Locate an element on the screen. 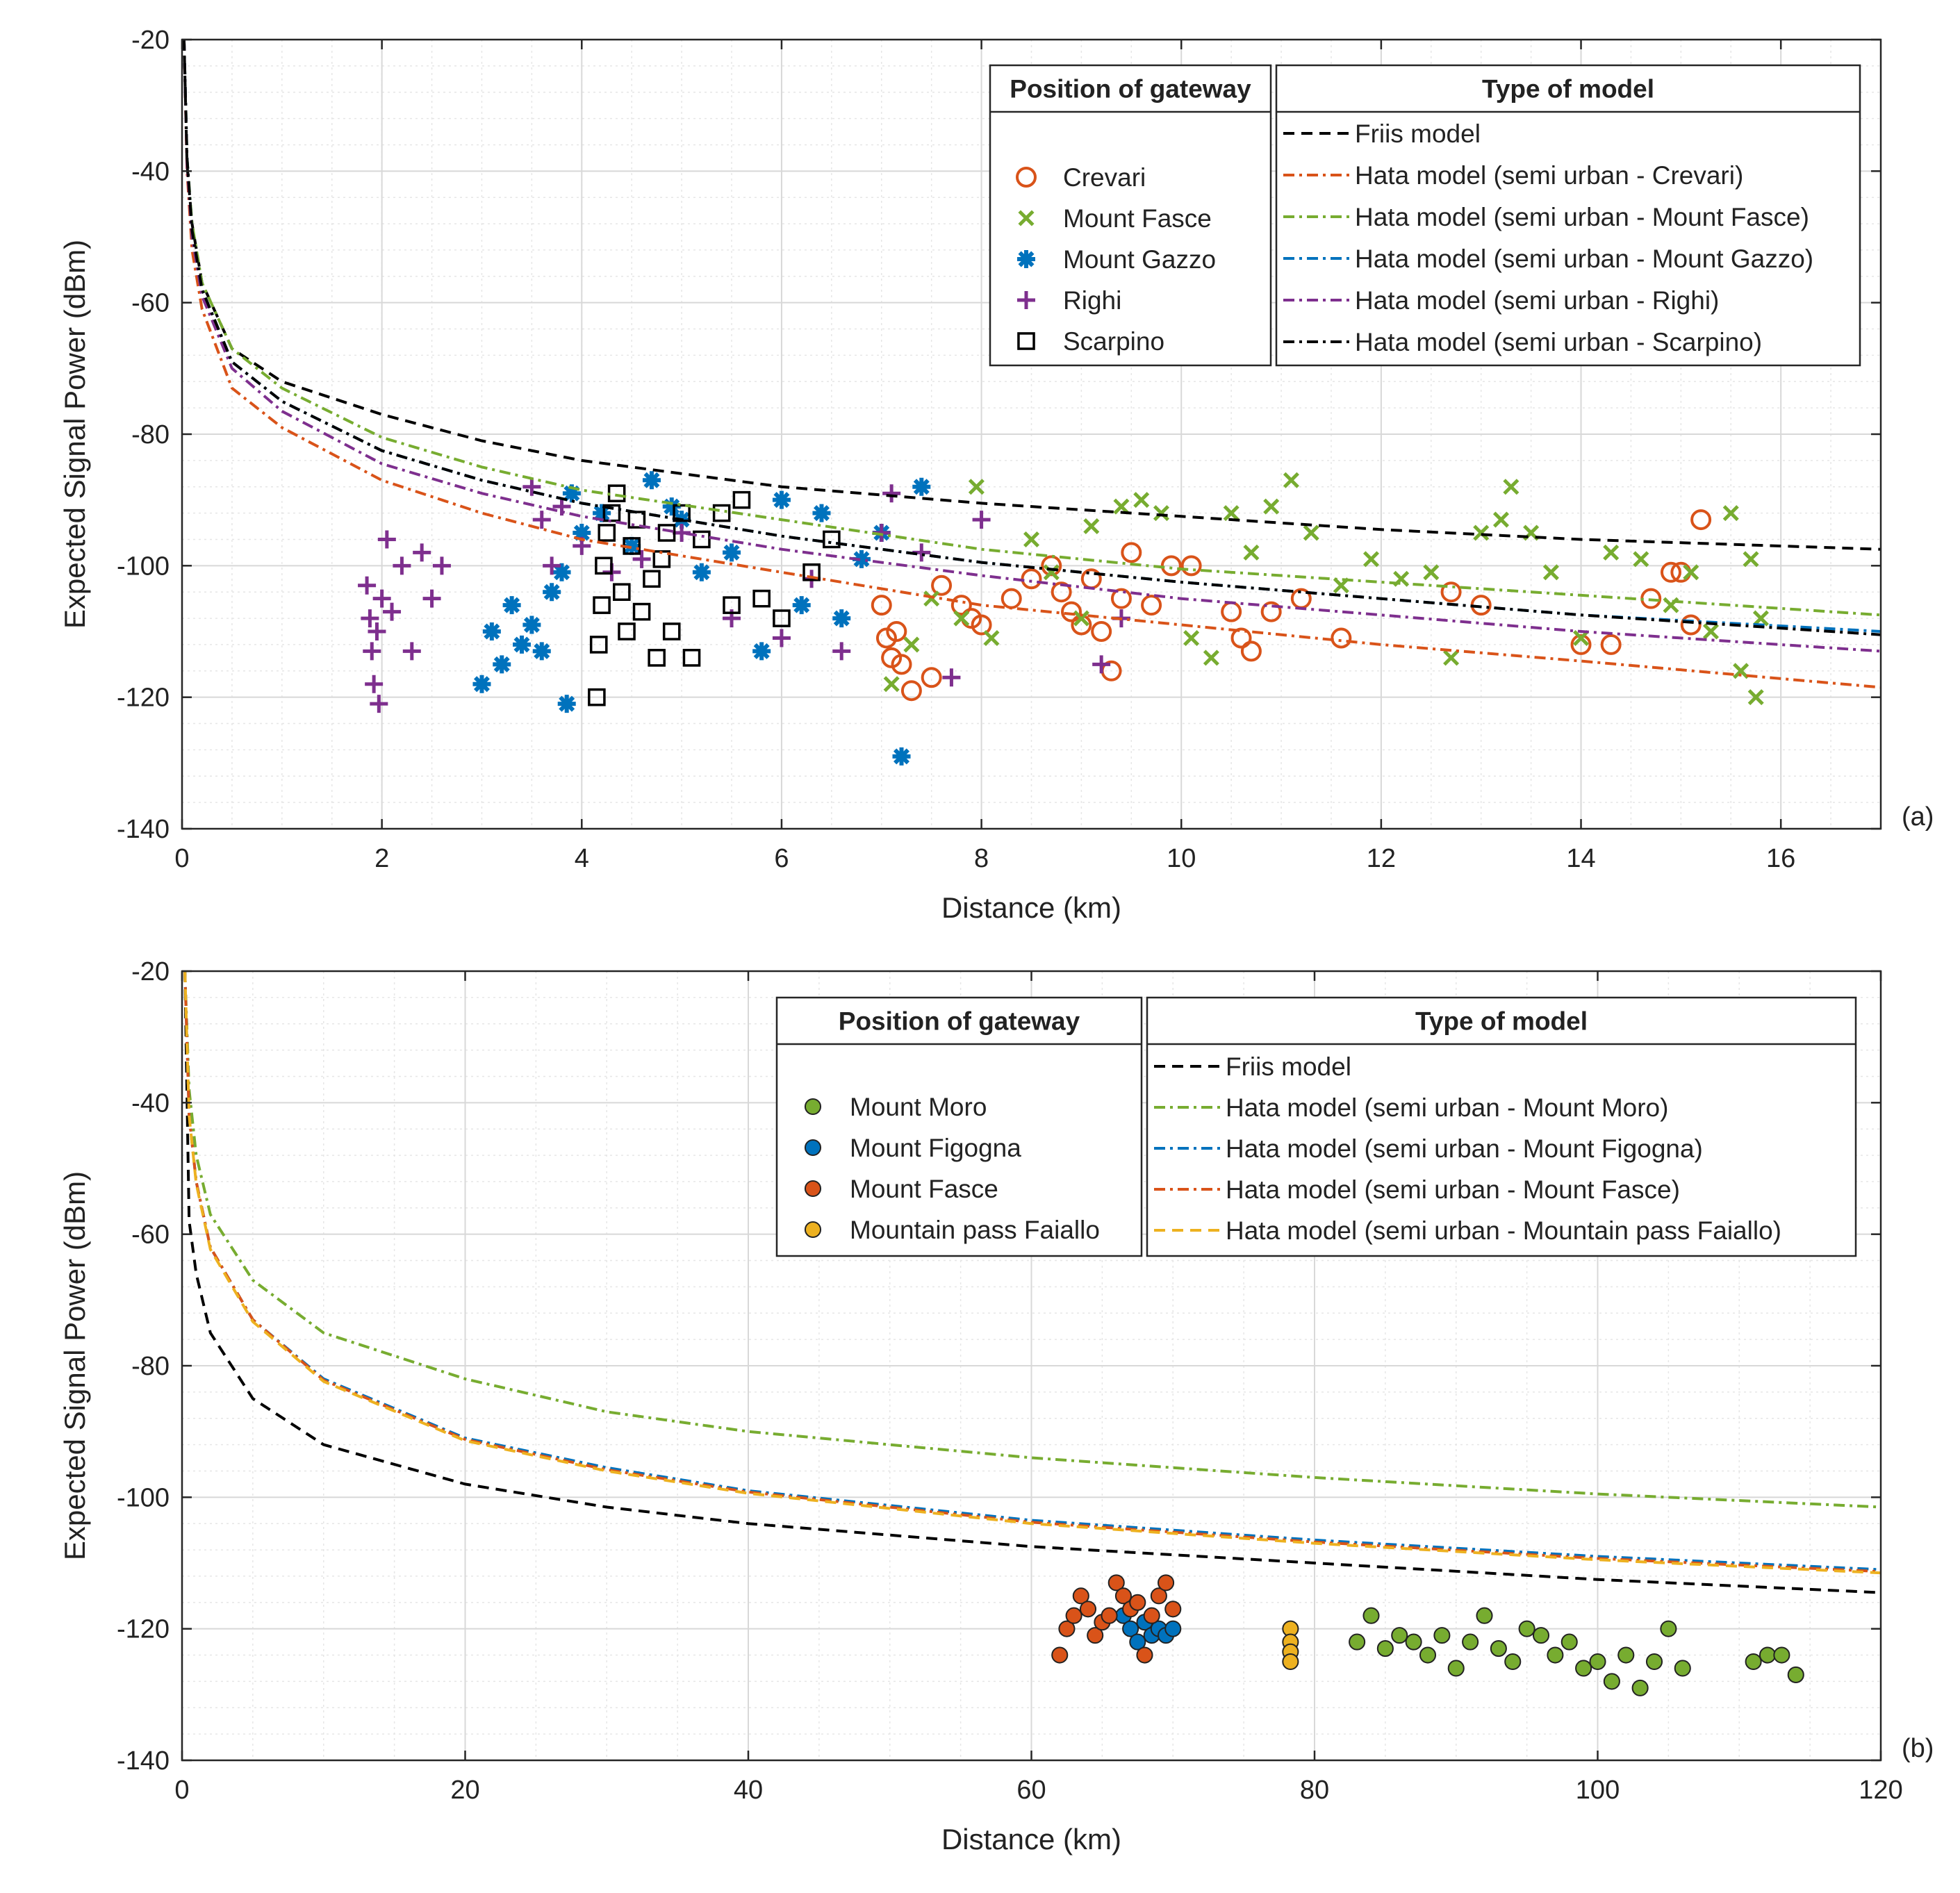 The height and width of the screenshot is (1893, 1960). series-mount-gazzo is located at coordinates (701, 619).